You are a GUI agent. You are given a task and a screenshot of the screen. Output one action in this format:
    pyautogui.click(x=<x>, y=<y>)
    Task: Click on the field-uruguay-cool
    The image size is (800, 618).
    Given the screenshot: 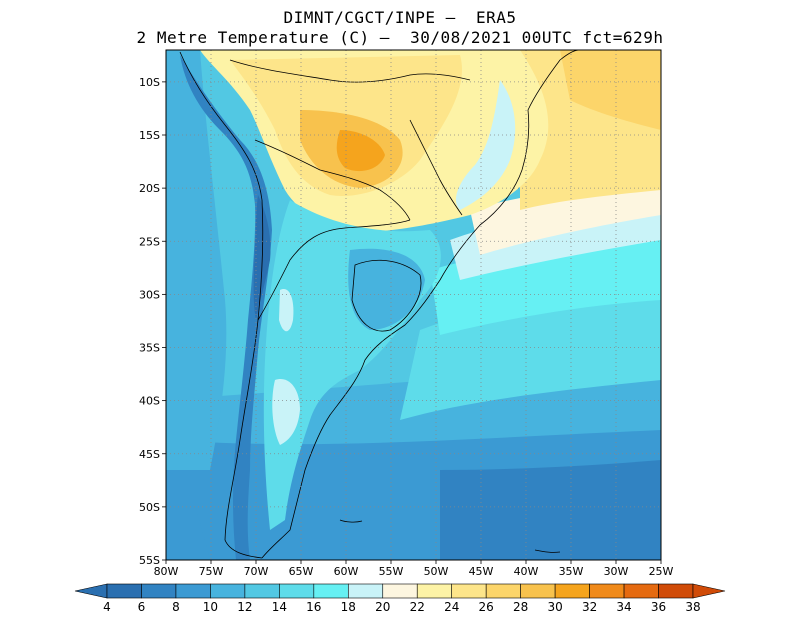 What is the action you would take?
    pyautogui.click(x=386, y=289)
    